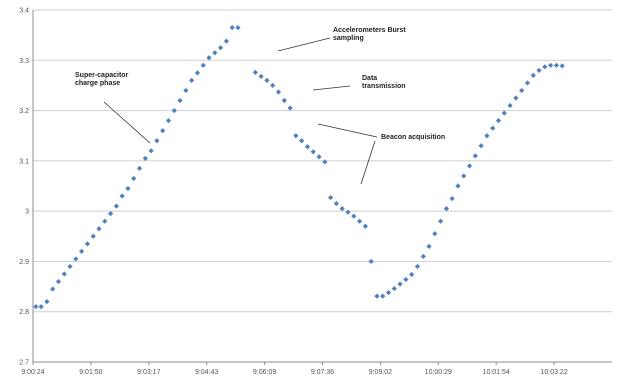  Describe the element at coordinates (97, 83) in the screenshot. I see `annotation-label-line: charge phase` at that location.